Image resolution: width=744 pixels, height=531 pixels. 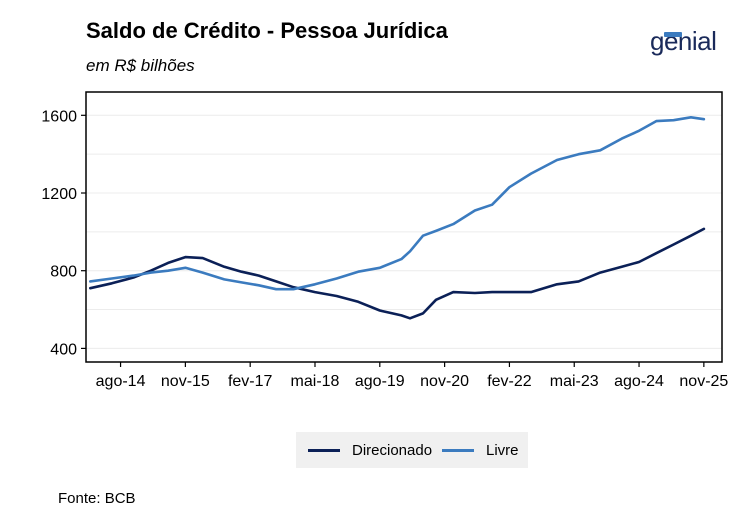 I want to click on legend-item-direcionado: Direcionado, so click(x=370, y=450).